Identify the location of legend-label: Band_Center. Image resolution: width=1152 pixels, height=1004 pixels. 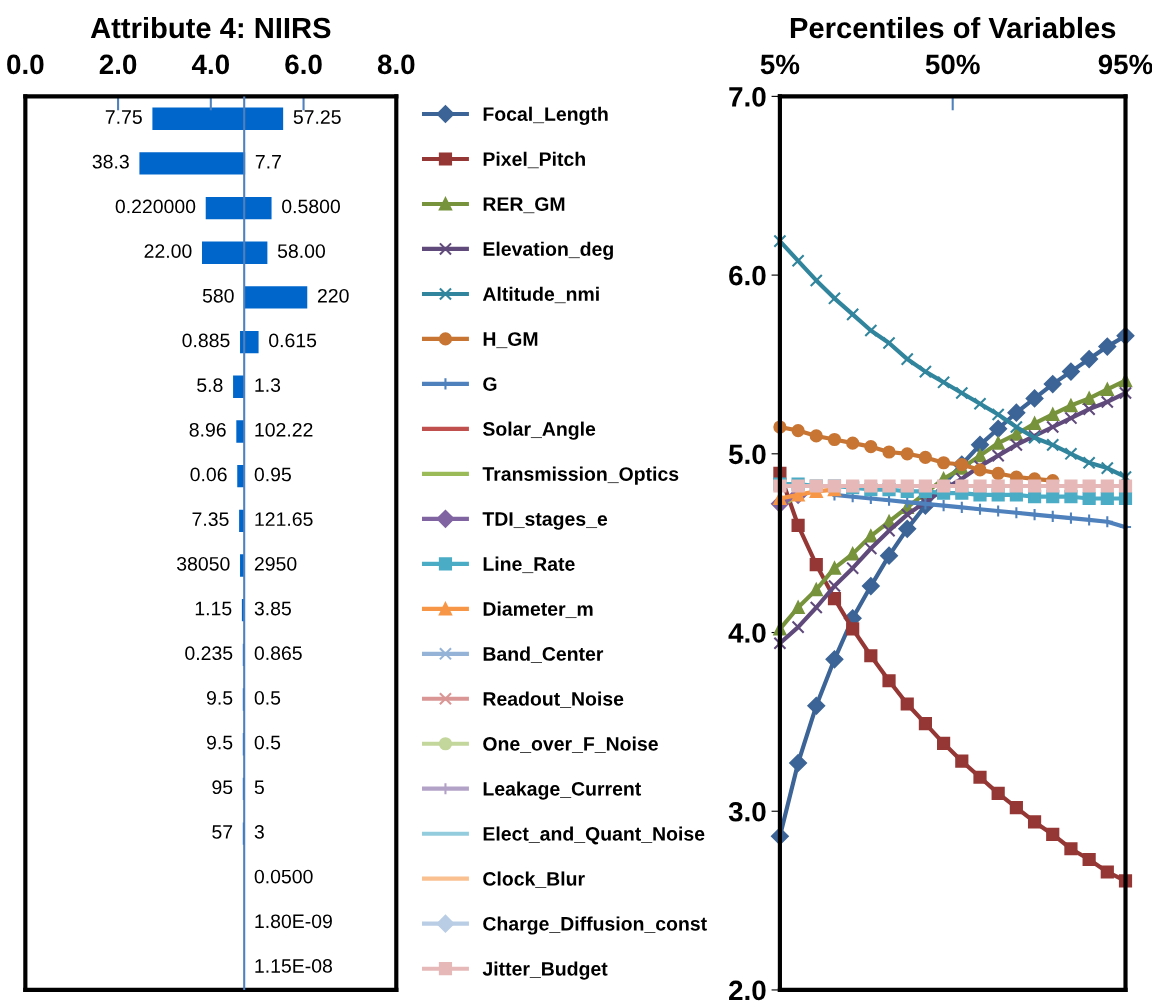
(543, 655).